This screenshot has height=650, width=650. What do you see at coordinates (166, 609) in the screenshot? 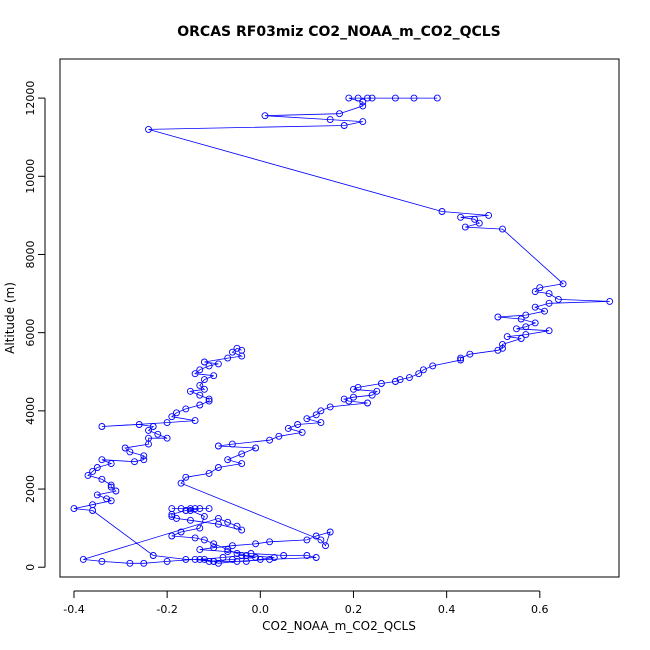
I see `x-tick-label: -0.2` at bounding box center [166, 609].